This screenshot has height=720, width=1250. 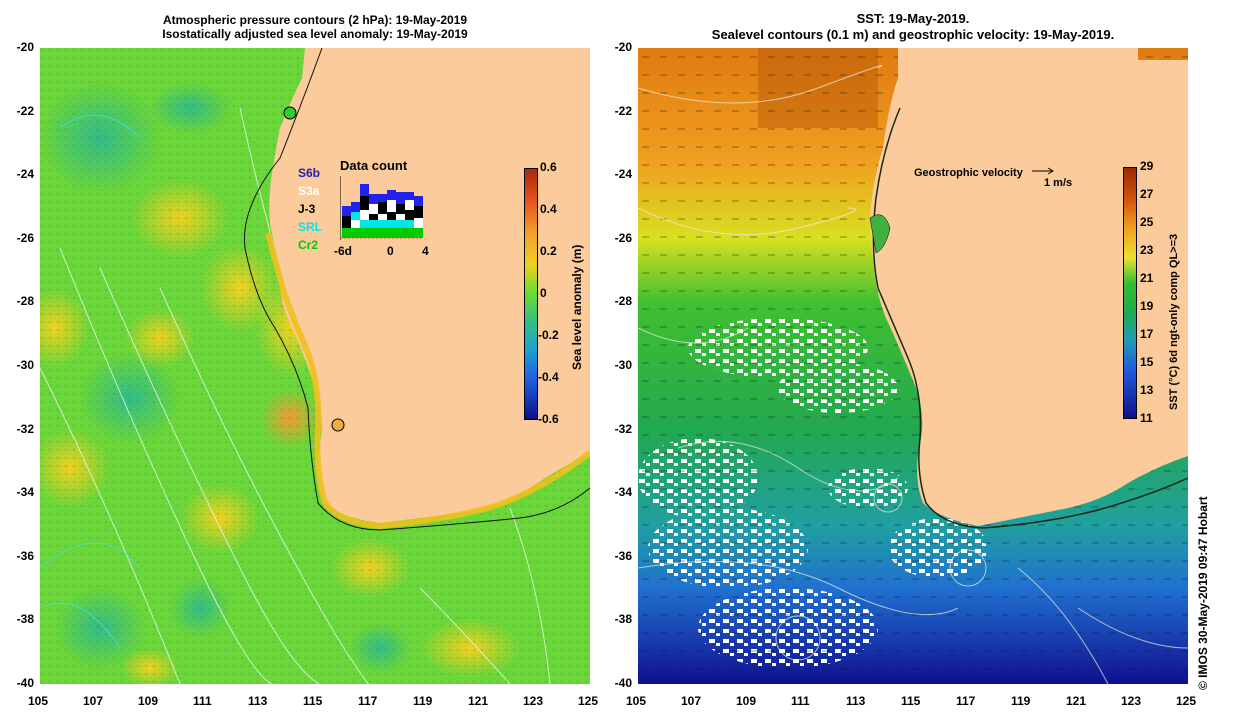 I want to click on source-s3a: S3a, so click(x=309, y=191).